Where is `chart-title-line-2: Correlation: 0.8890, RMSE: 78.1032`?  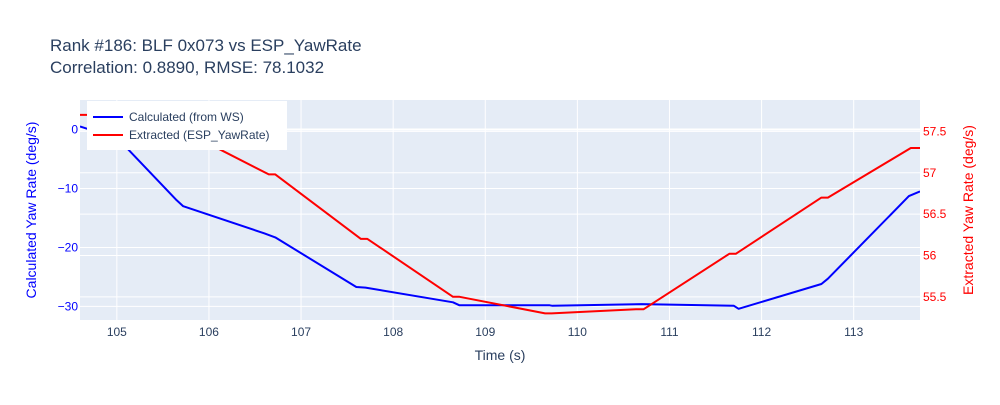
chart-title-line-2: Correlation: 0.8890, RMSE: 78.1032 is located at coordinates (187, 67).